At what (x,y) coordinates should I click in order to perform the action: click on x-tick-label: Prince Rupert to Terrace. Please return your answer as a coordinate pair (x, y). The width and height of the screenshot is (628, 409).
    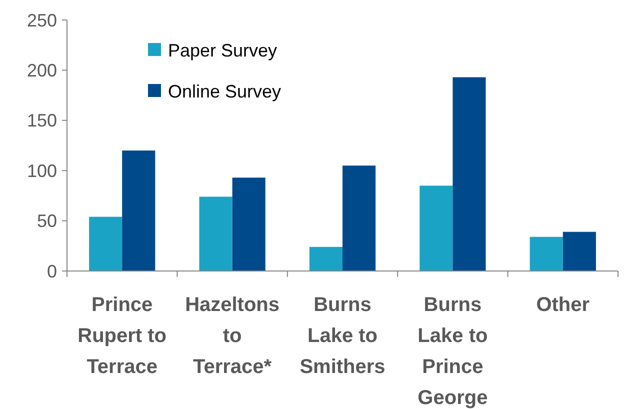
    Looking at the image, I should click on (122, 336).